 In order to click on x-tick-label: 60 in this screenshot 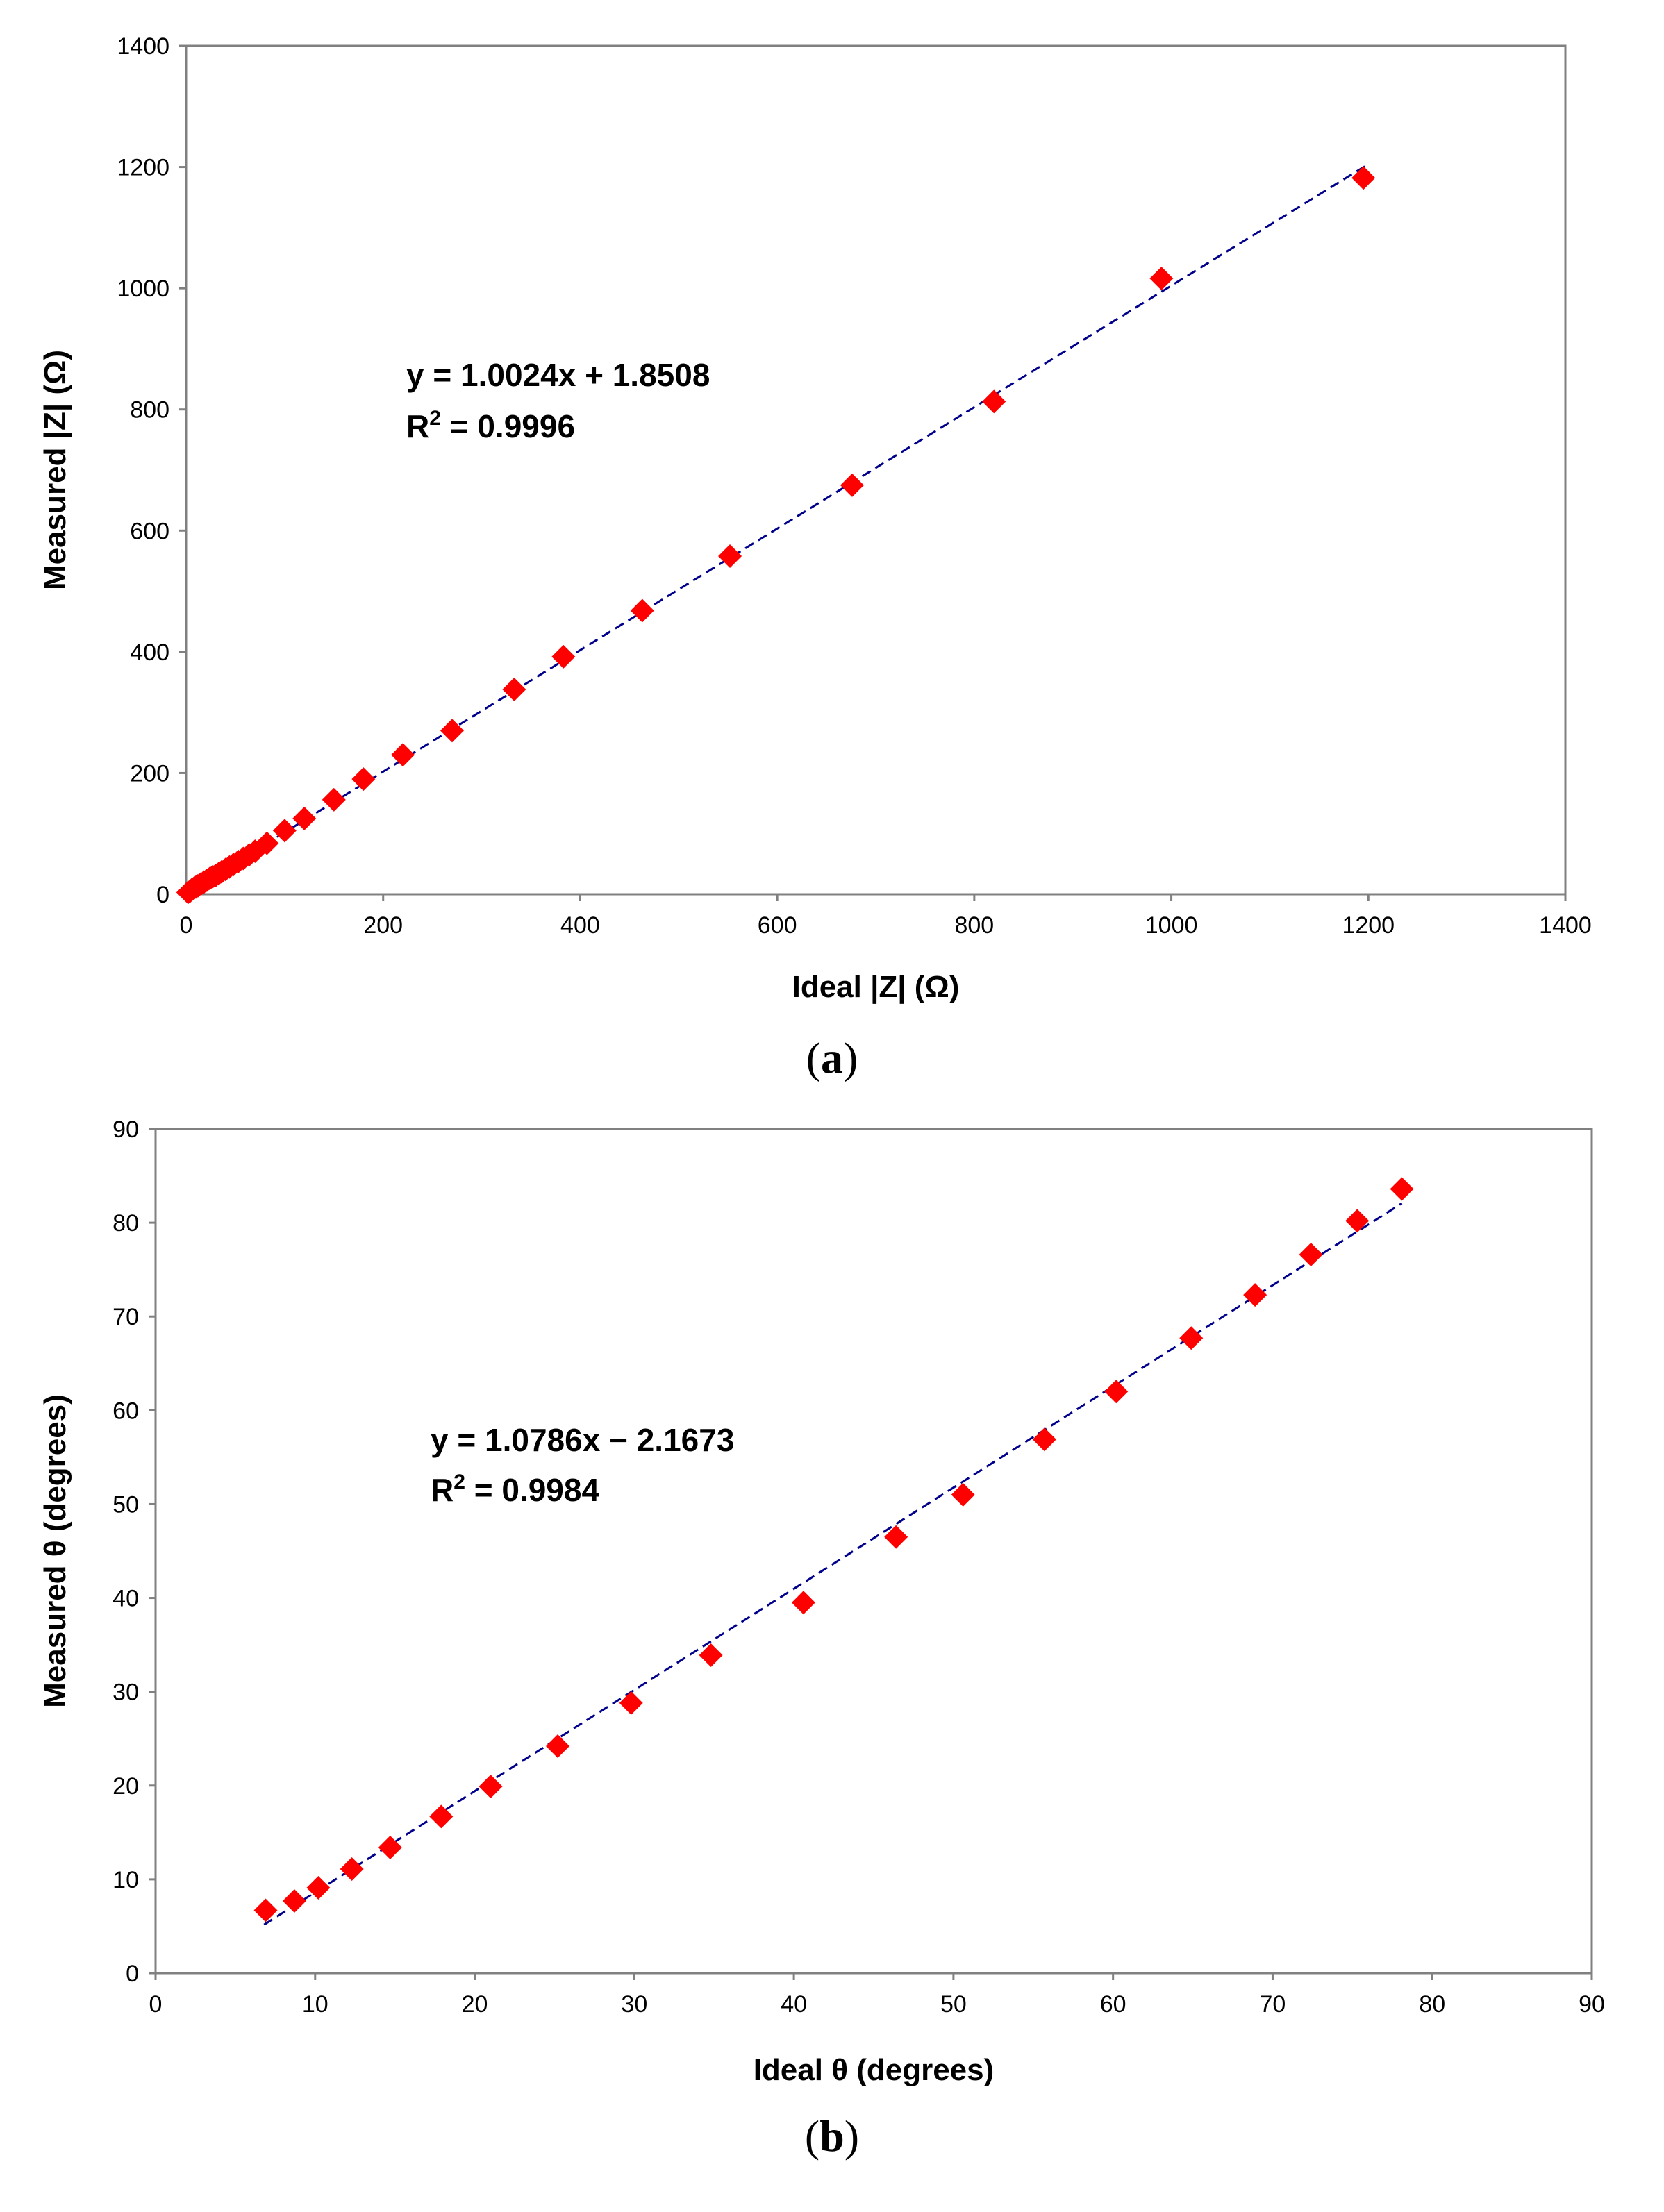, I will do `click(1113, 2004)`.